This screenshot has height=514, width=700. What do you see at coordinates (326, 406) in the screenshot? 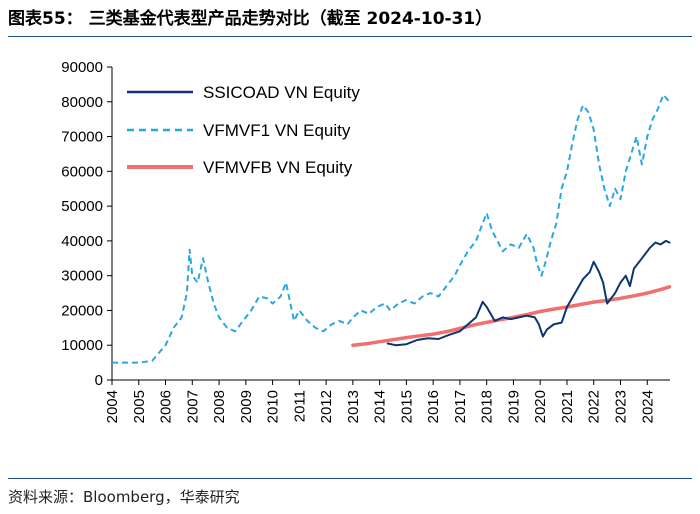
I see `x-tick-label: 2012` at bounding box center [326, 406].